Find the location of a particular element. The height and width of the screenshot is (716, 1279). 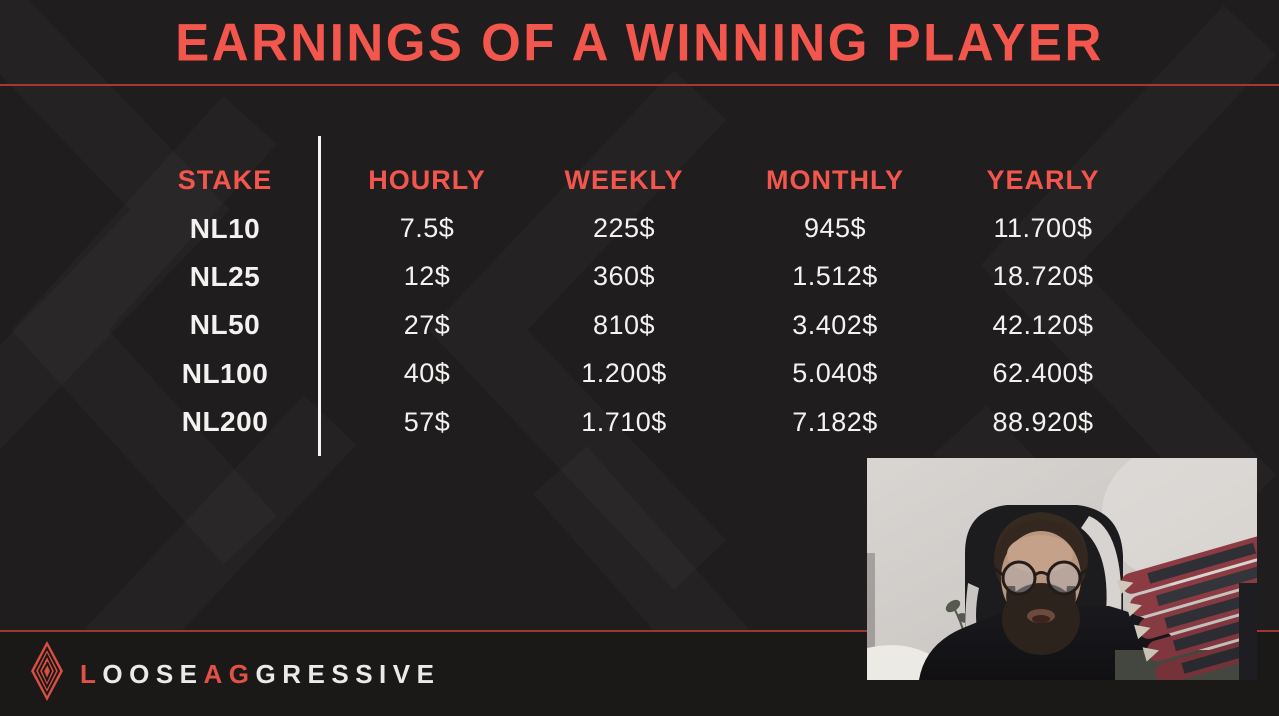

table-cell-hourly: 27$ is located at coordinates (427, 324).